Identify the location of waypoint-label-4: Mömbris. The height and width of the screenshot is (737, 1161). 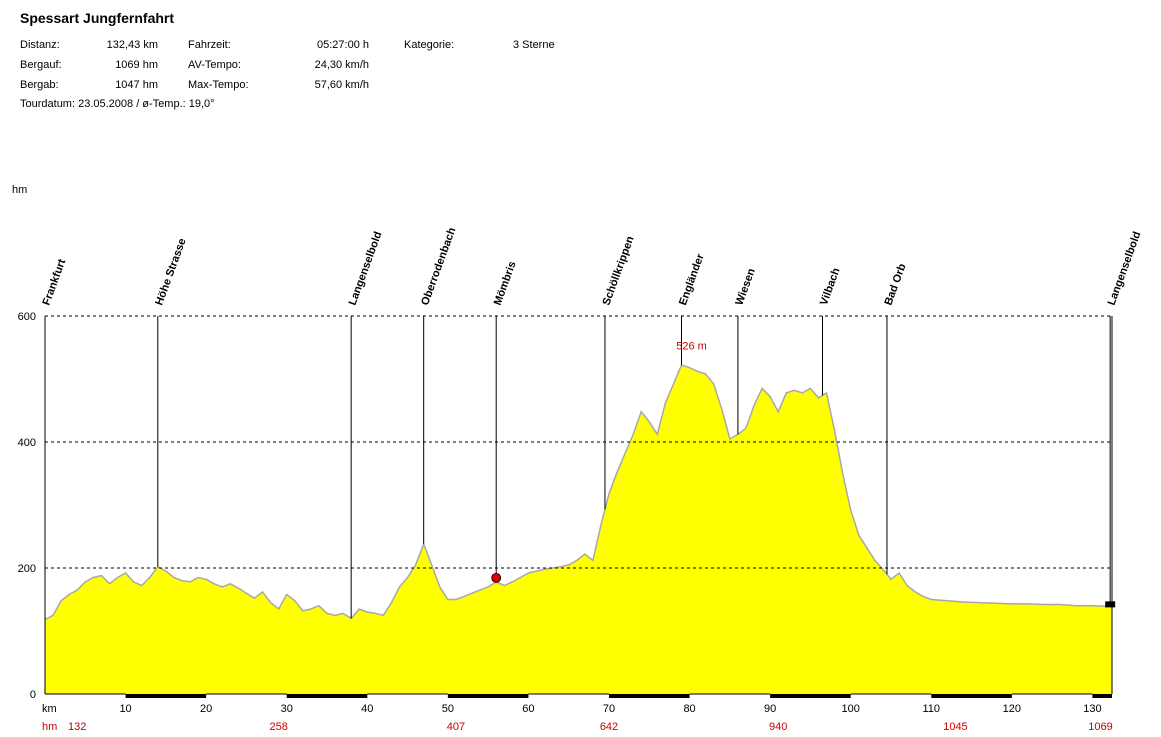
(505, 283).